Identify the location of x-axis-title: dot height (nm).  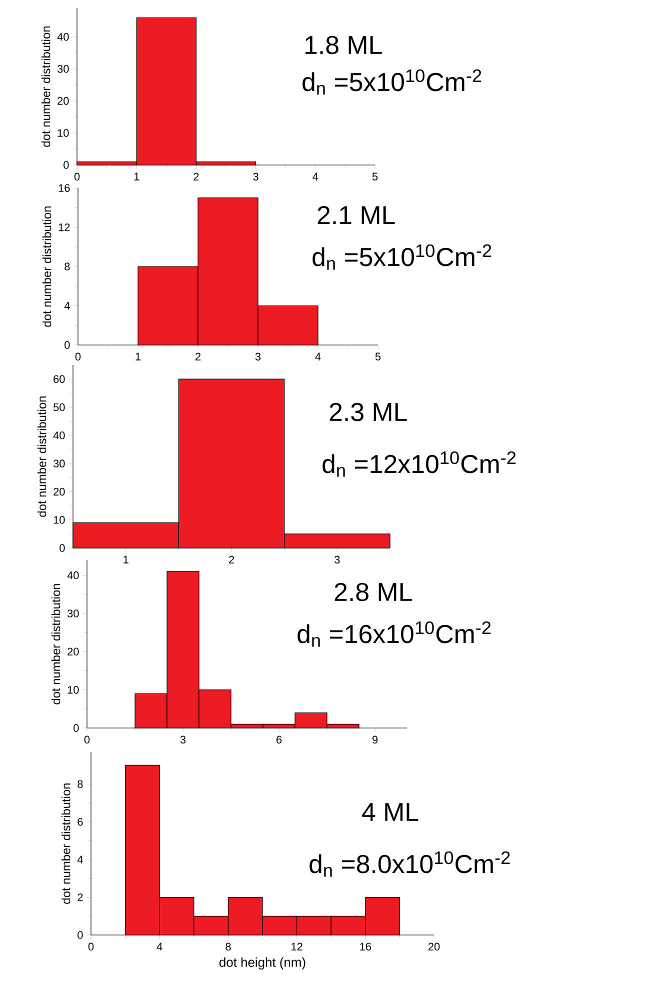
(262, 963).